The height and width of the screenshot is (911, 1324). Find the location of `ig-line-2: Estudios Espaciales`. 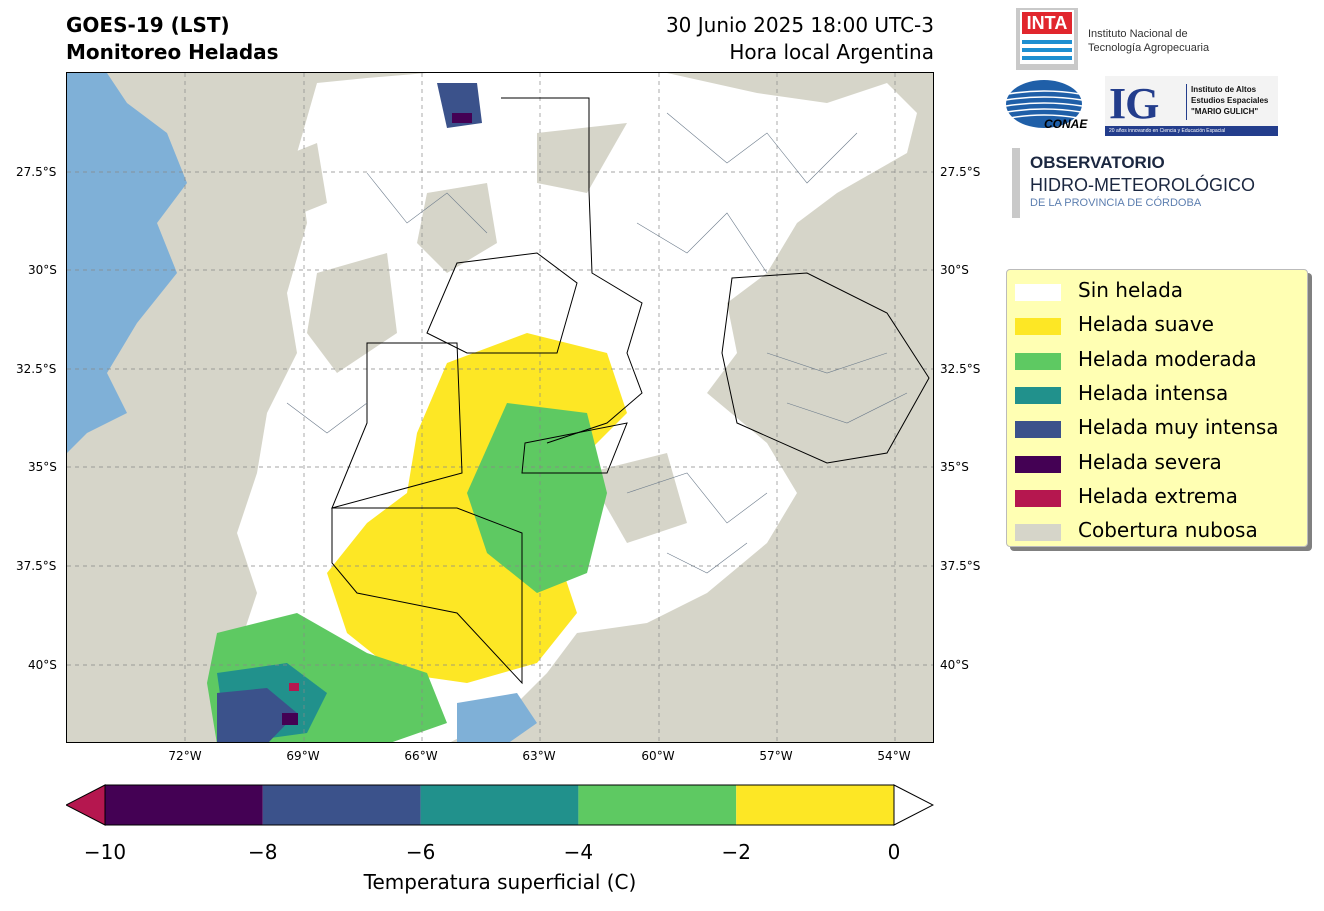

ig-line-2: Estudios Espaciales is located at coordinates (1230, 100).